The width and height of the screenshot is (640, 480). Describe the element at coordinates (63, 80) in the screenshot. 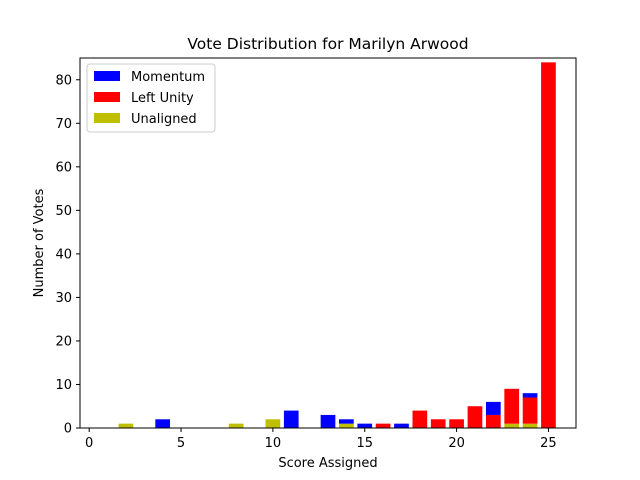

I see `y-tick-label: 80` at that location.